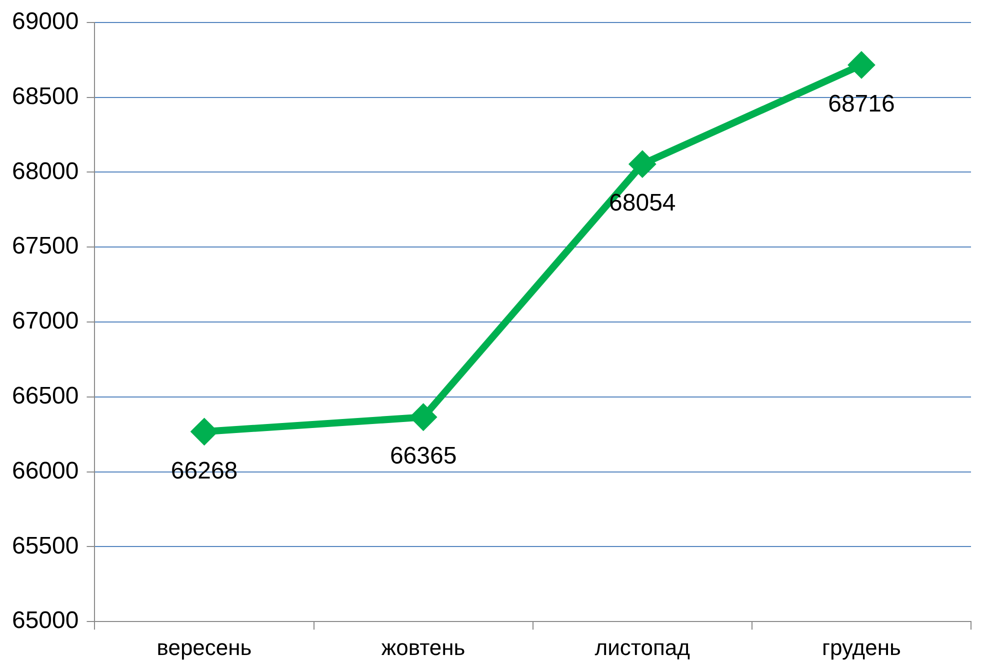 This screenshot has width=987, height=668. Describe the element at coordinates (861, 647) in the screenshot. I see `x-tick-label: грудень` at that location.